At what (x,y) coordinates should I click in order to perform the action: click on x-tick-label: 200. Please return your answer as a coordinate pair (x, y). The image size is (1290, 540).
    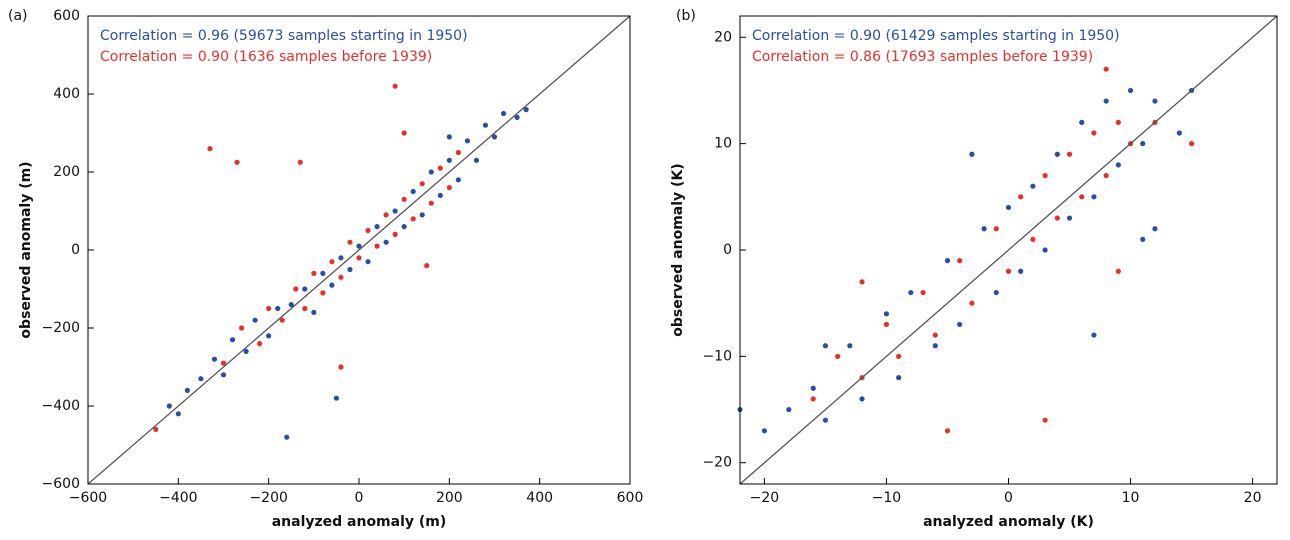
    Looking at the image, I should click on (449, 498).